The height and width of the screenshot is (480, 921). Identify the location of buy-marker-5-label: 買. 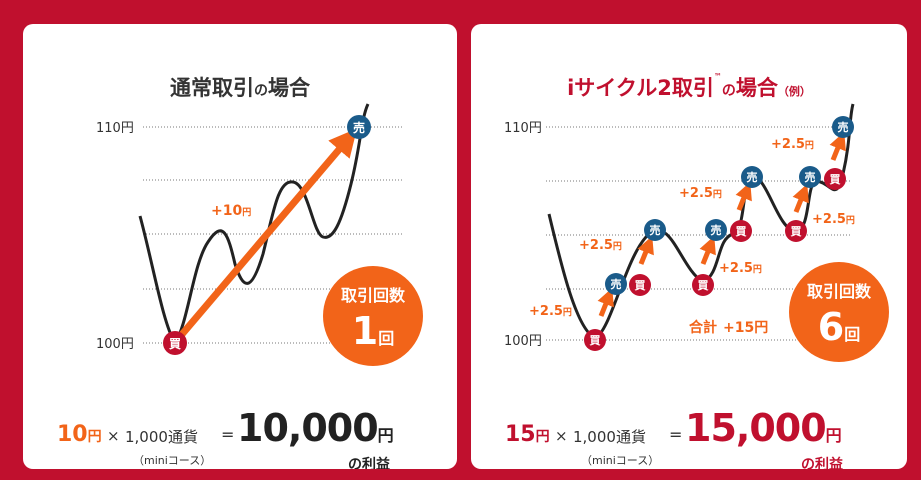
(796, 231).